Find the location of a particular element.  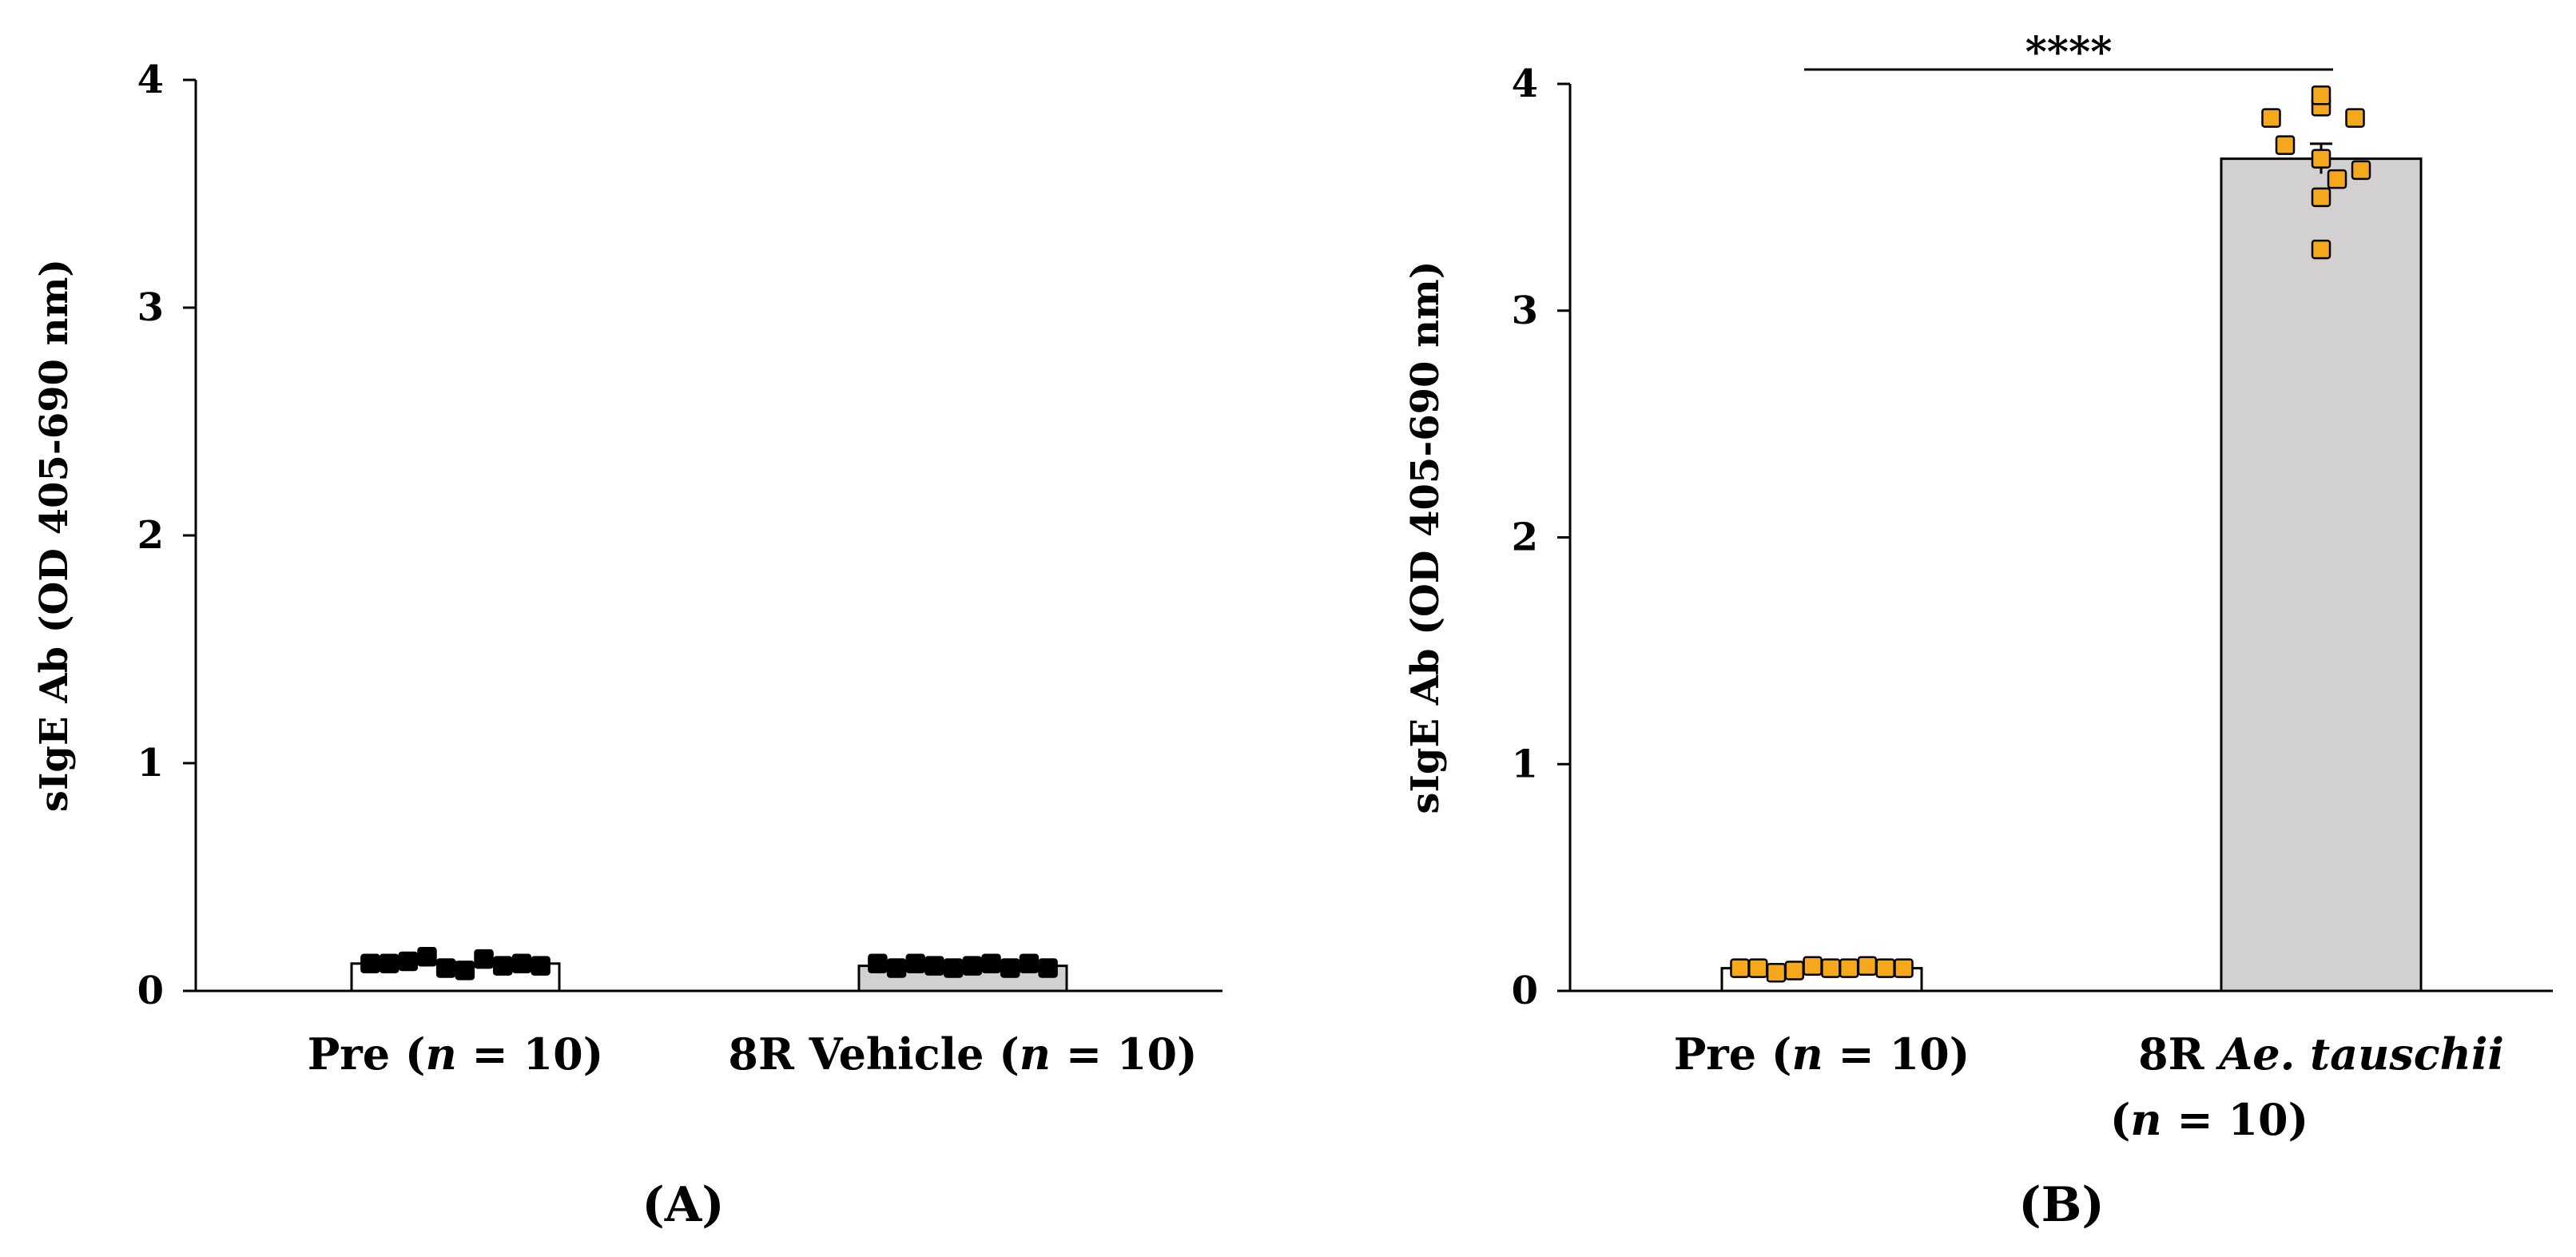

x-category-label-line2: (n = 10) is located at coordinates (2209, 1119).